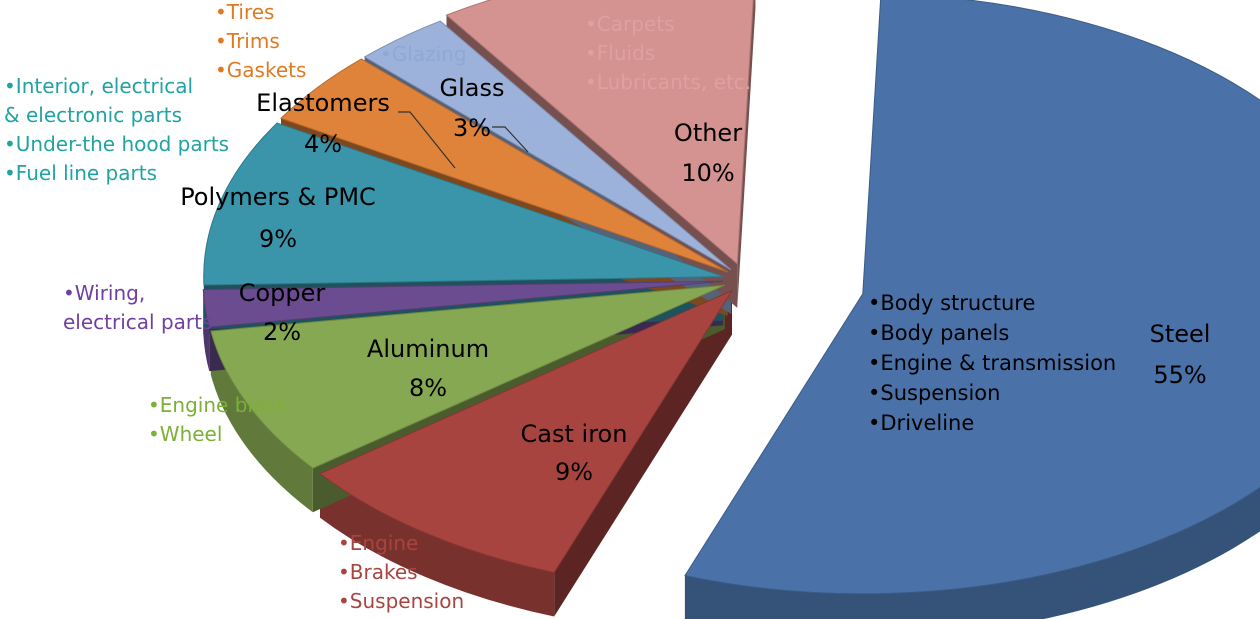 This screenshot has width=1260, height=619. I want to click on aluminum-use-0: •Engine block, so click(218, 405).